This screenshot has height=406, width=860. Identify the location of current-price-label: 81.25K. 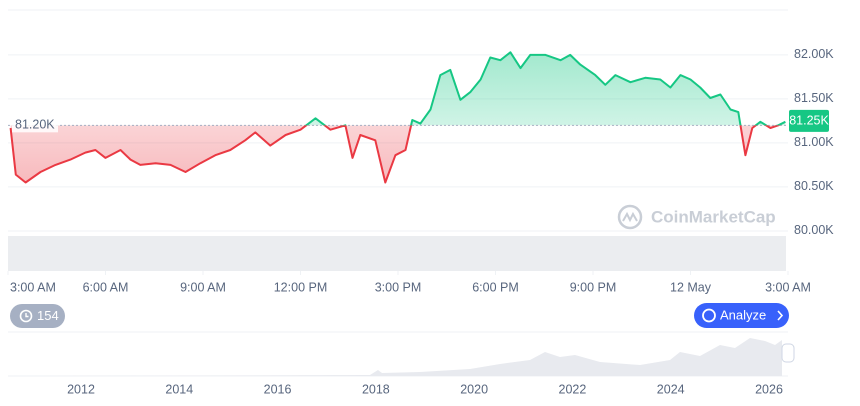
(809, 121).